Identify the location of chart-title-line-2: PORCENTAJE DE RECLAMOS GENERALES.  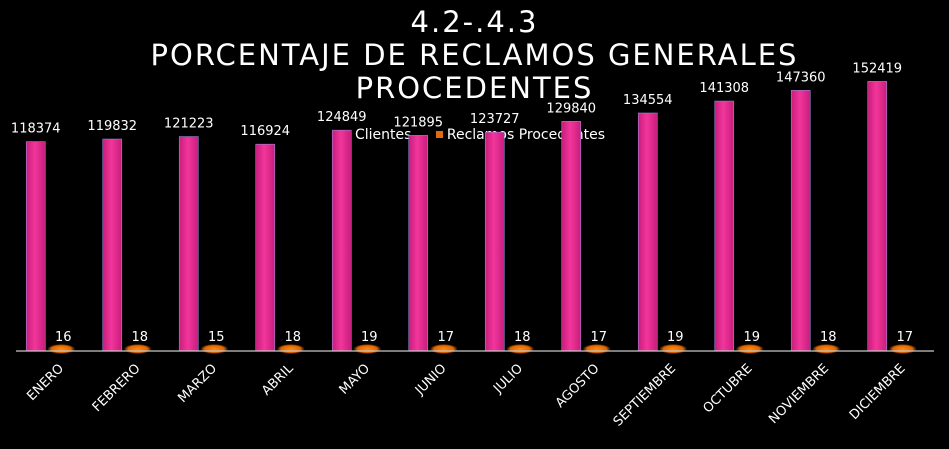
(474, 55).